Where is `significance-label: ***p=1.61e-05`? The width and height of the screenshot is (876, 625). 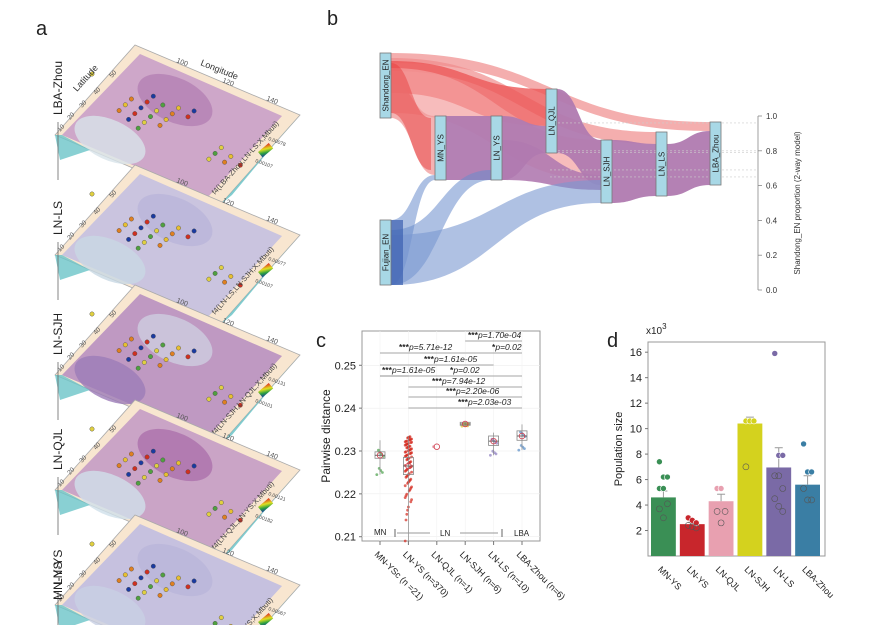 significance-label: ***p=1.61e-05 is located at coordinates (450, 359).